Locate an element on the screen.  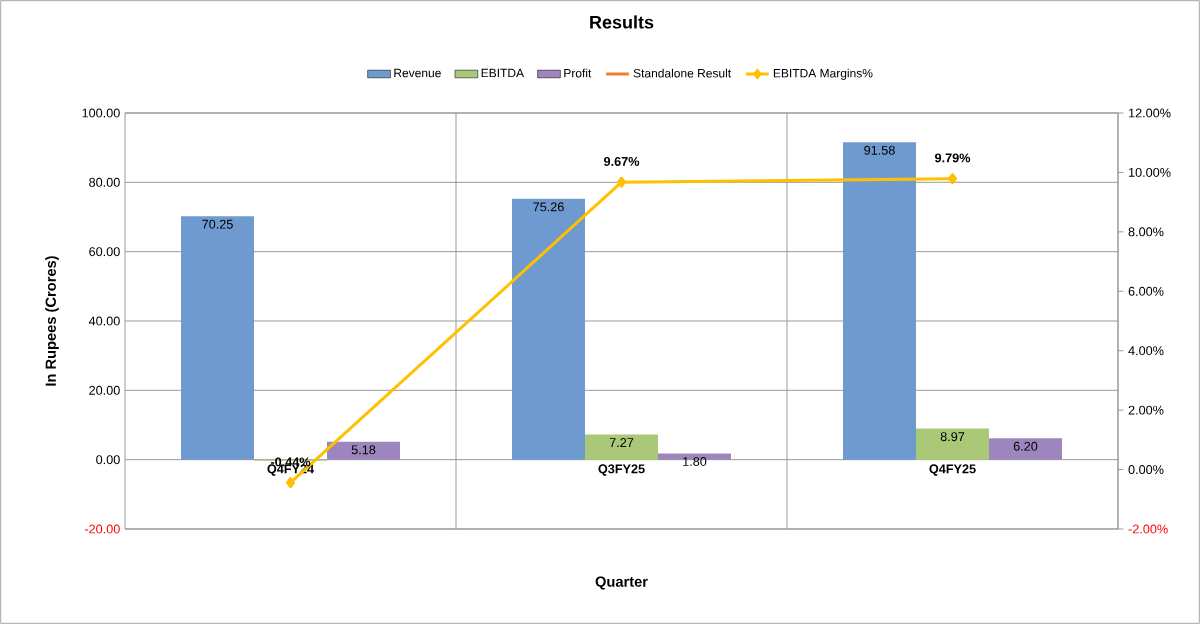
data-label: 7.27 is located at coordinates (621, 442).